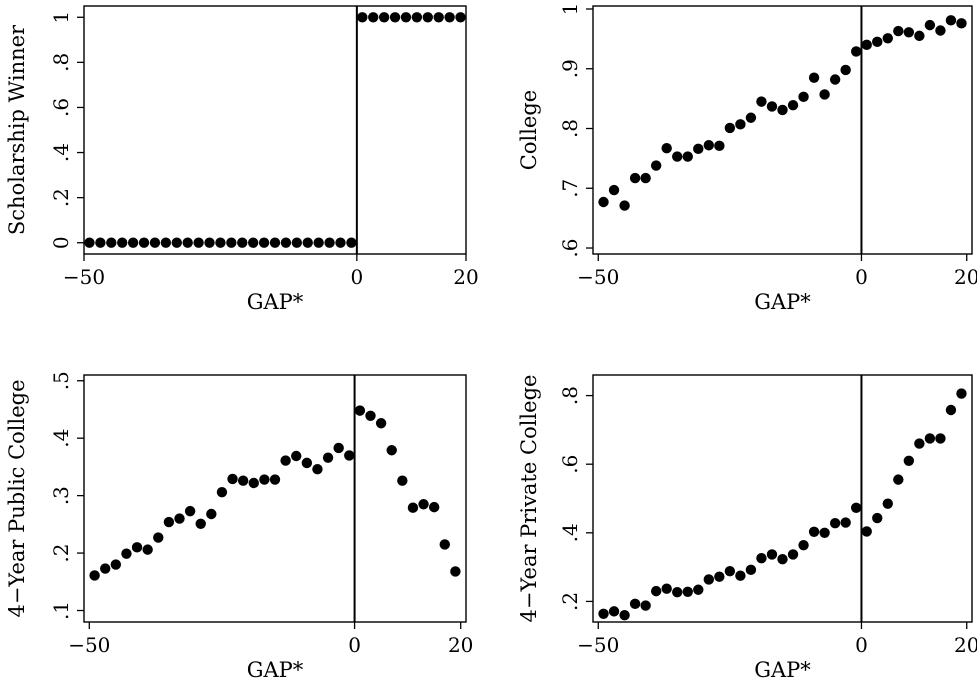 The image size is (977, 686). Describe the element at coordinates (17, 498) in the screenshot. I see `y-axis-title: 4−Year Public College` at that location.